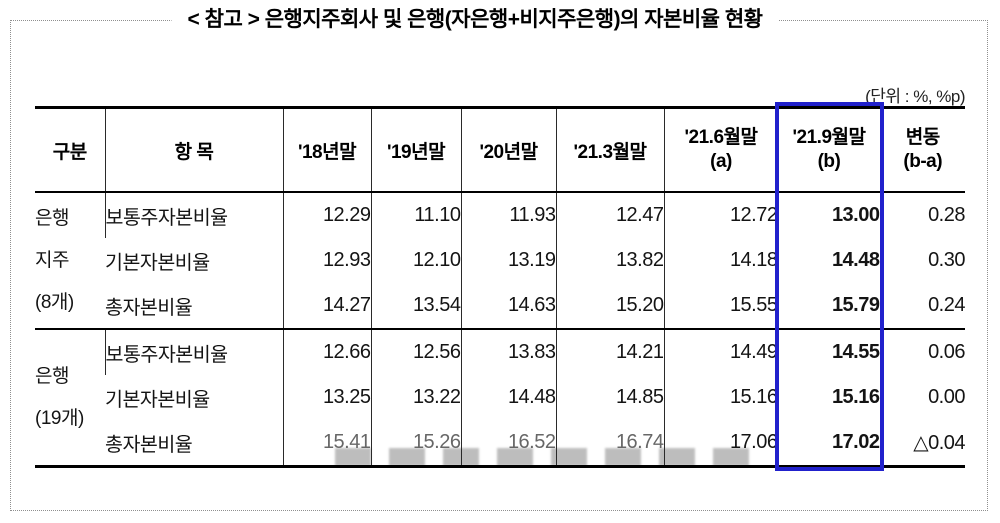  Describe the element at coordinates (326, 260) in the screenshot. I see `value-cell: 12.93` at that location.